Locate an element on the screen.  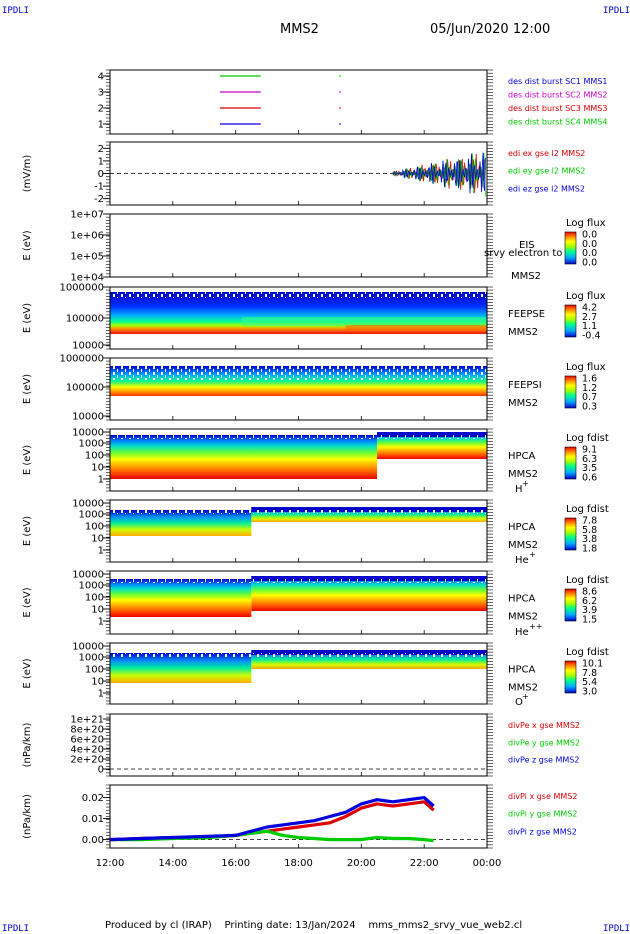
header-spacecraft: MMS2 is located at coordinates (299, 29).